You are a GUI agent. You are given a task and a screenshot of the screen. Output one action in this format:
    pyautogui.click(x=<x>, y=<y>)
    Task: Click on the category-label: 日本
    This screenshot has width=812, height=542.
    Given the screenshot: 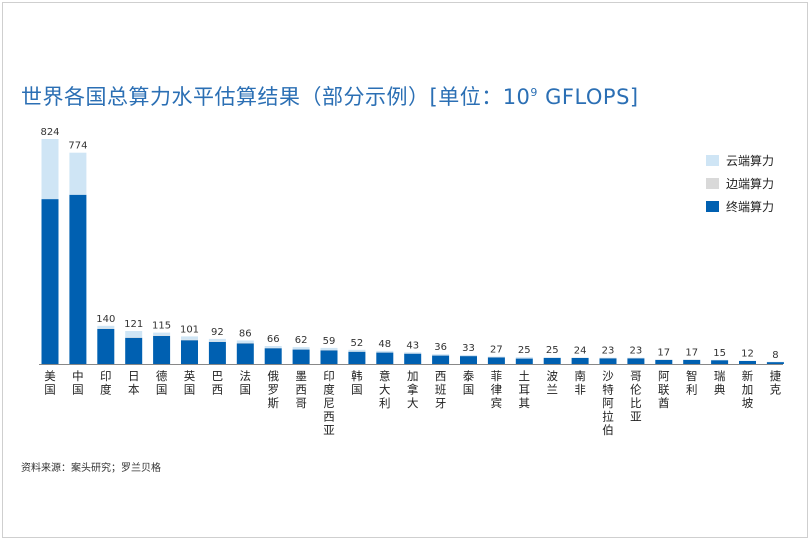 What is the action you would take?
    pyautogui.click(x=134, y=383)
    